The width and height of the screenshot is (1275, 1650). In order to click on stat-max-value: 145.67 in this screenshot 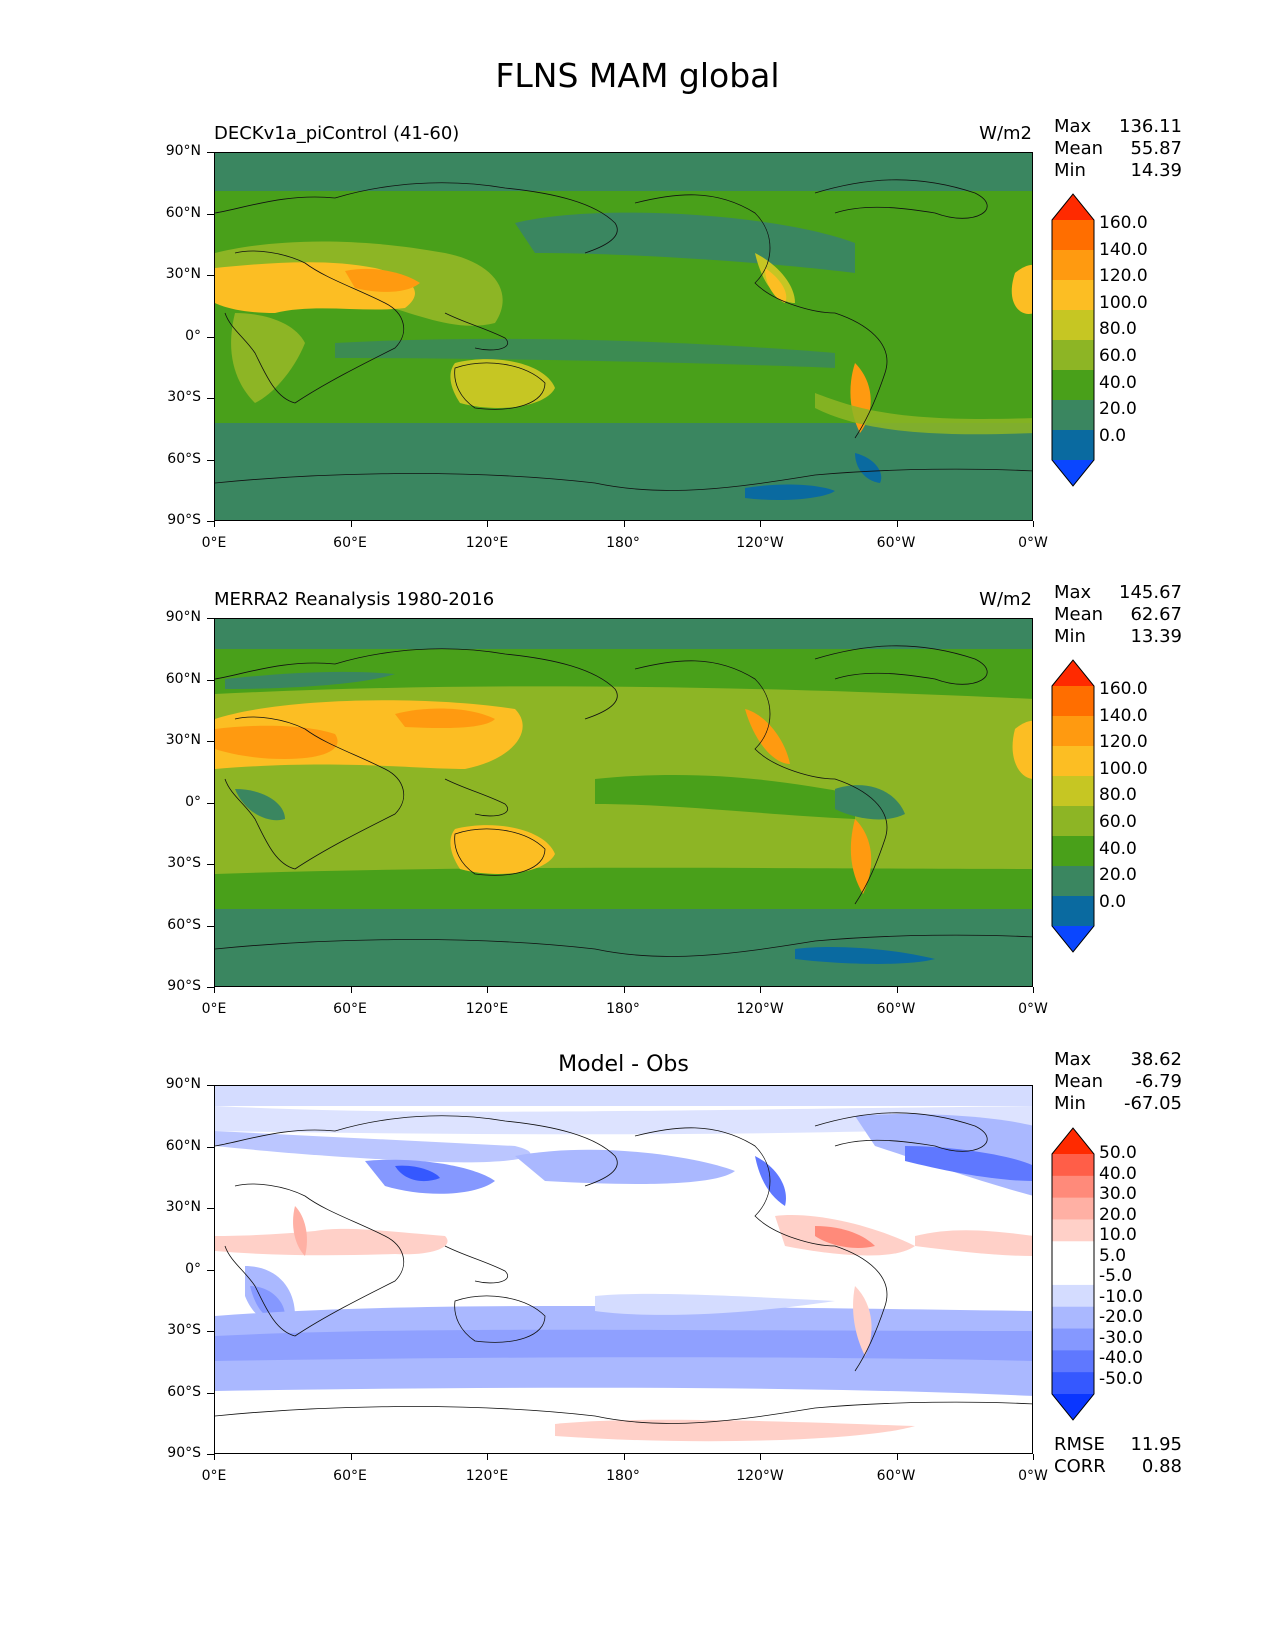, I will do `click(1150, 592)`.